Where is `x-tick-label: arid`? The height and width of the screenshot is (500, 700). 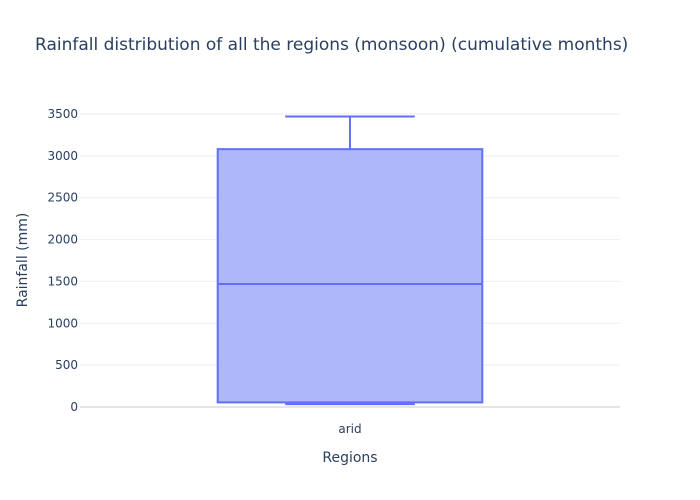 x-tick-label: arid is located at coordinates (349, 429).